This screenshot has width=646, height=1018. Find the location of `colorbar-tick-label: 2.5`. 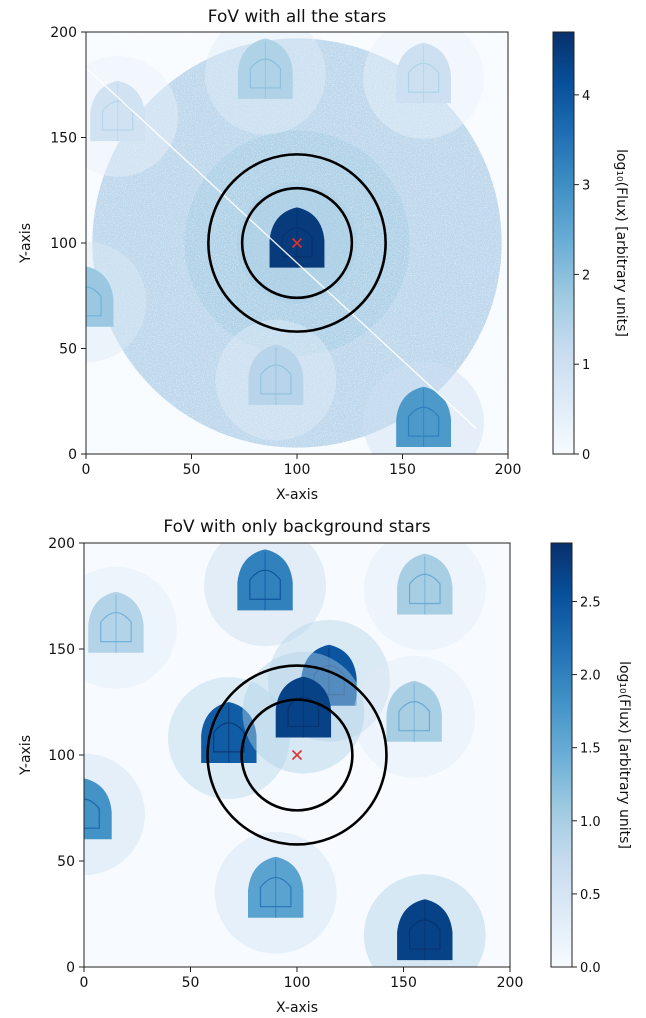

colorbar-tick-label: 2.5 is located at coordinates (590, 602).